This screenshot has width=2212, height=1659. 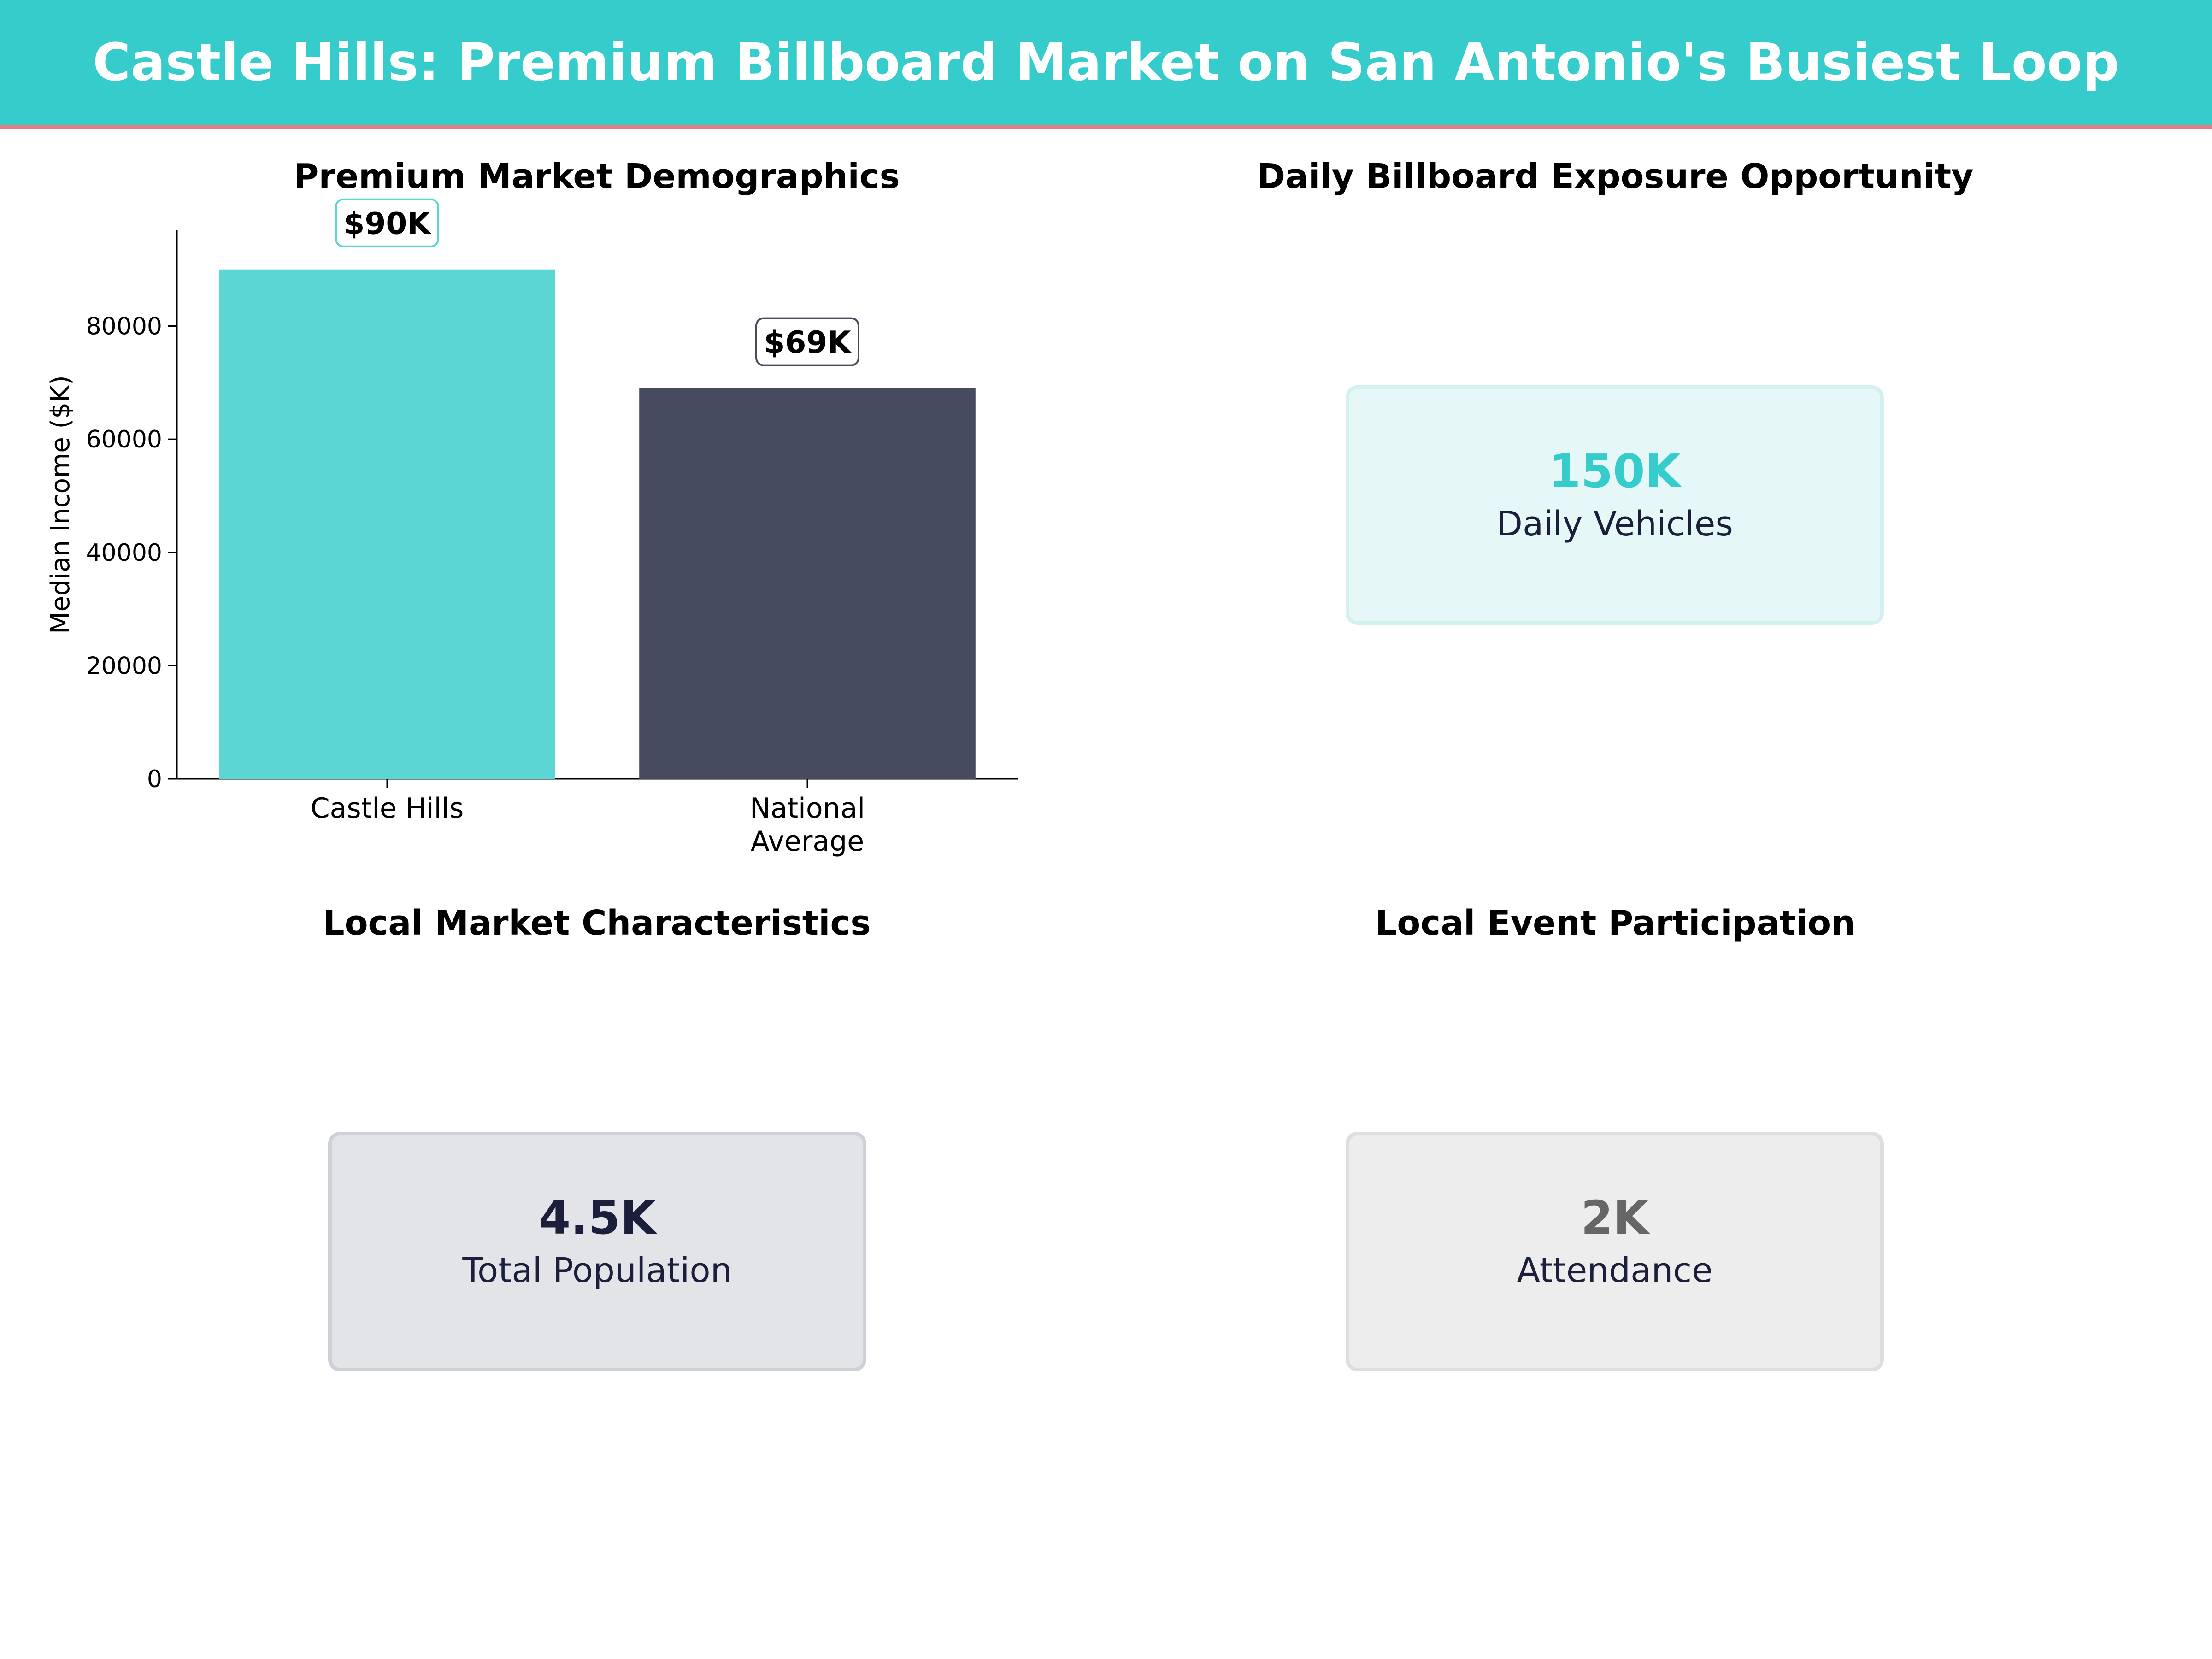 I want to click on attendance-card: 2K Attendance, so click(x=1615, y=1251).